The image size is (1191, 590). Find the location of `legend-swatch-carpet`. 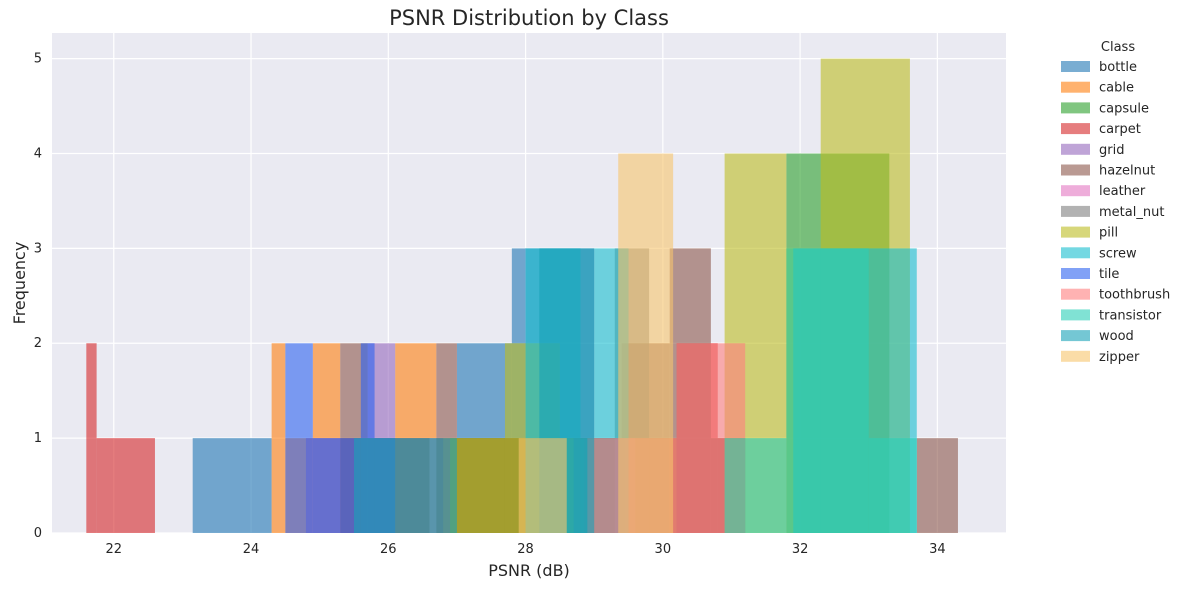

legend-swatch-carpet is located at coordinates (1075, 129).